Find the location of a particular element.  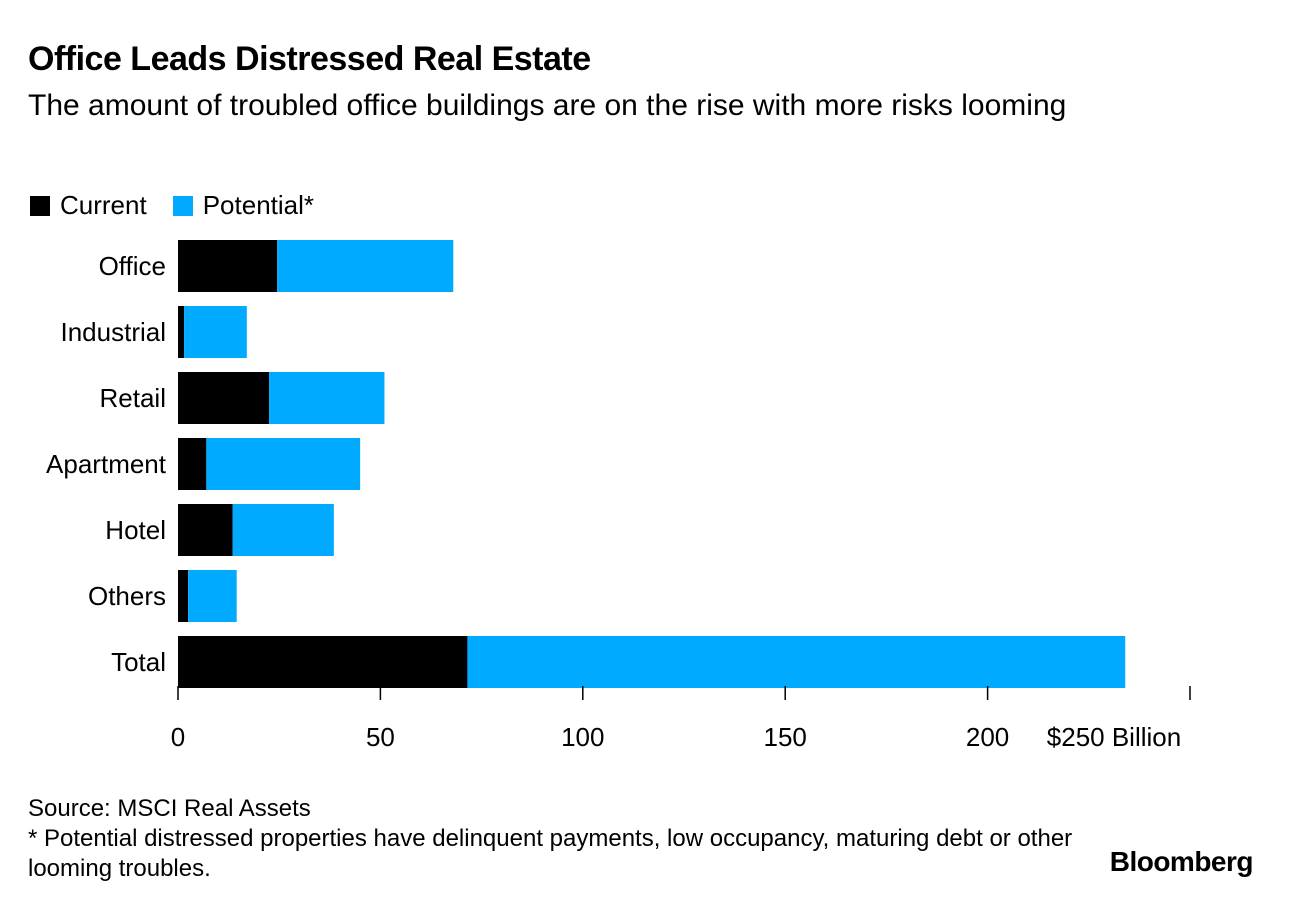

bar-apartment-current is located at coordinates (192, 464).